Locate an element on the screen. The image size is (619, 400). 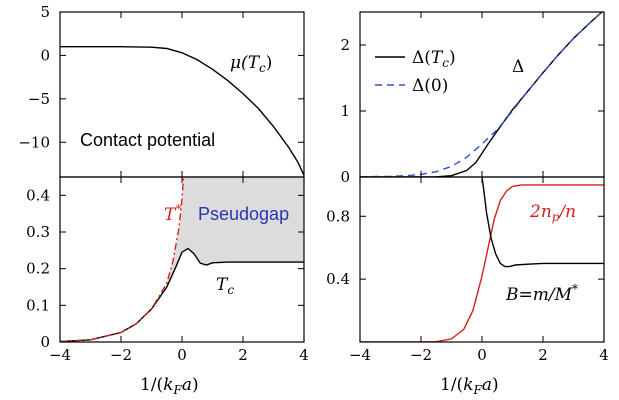
x-axis-label-left: 1/(kFa) is located at coordinates (169, 386).